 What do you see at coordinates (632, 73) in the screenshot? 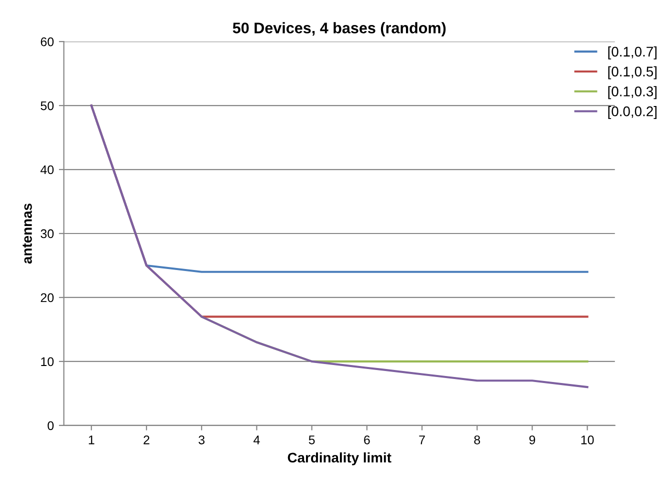
I see `legend-label: [0.1,0.5]` at bounding box center [632, 73].